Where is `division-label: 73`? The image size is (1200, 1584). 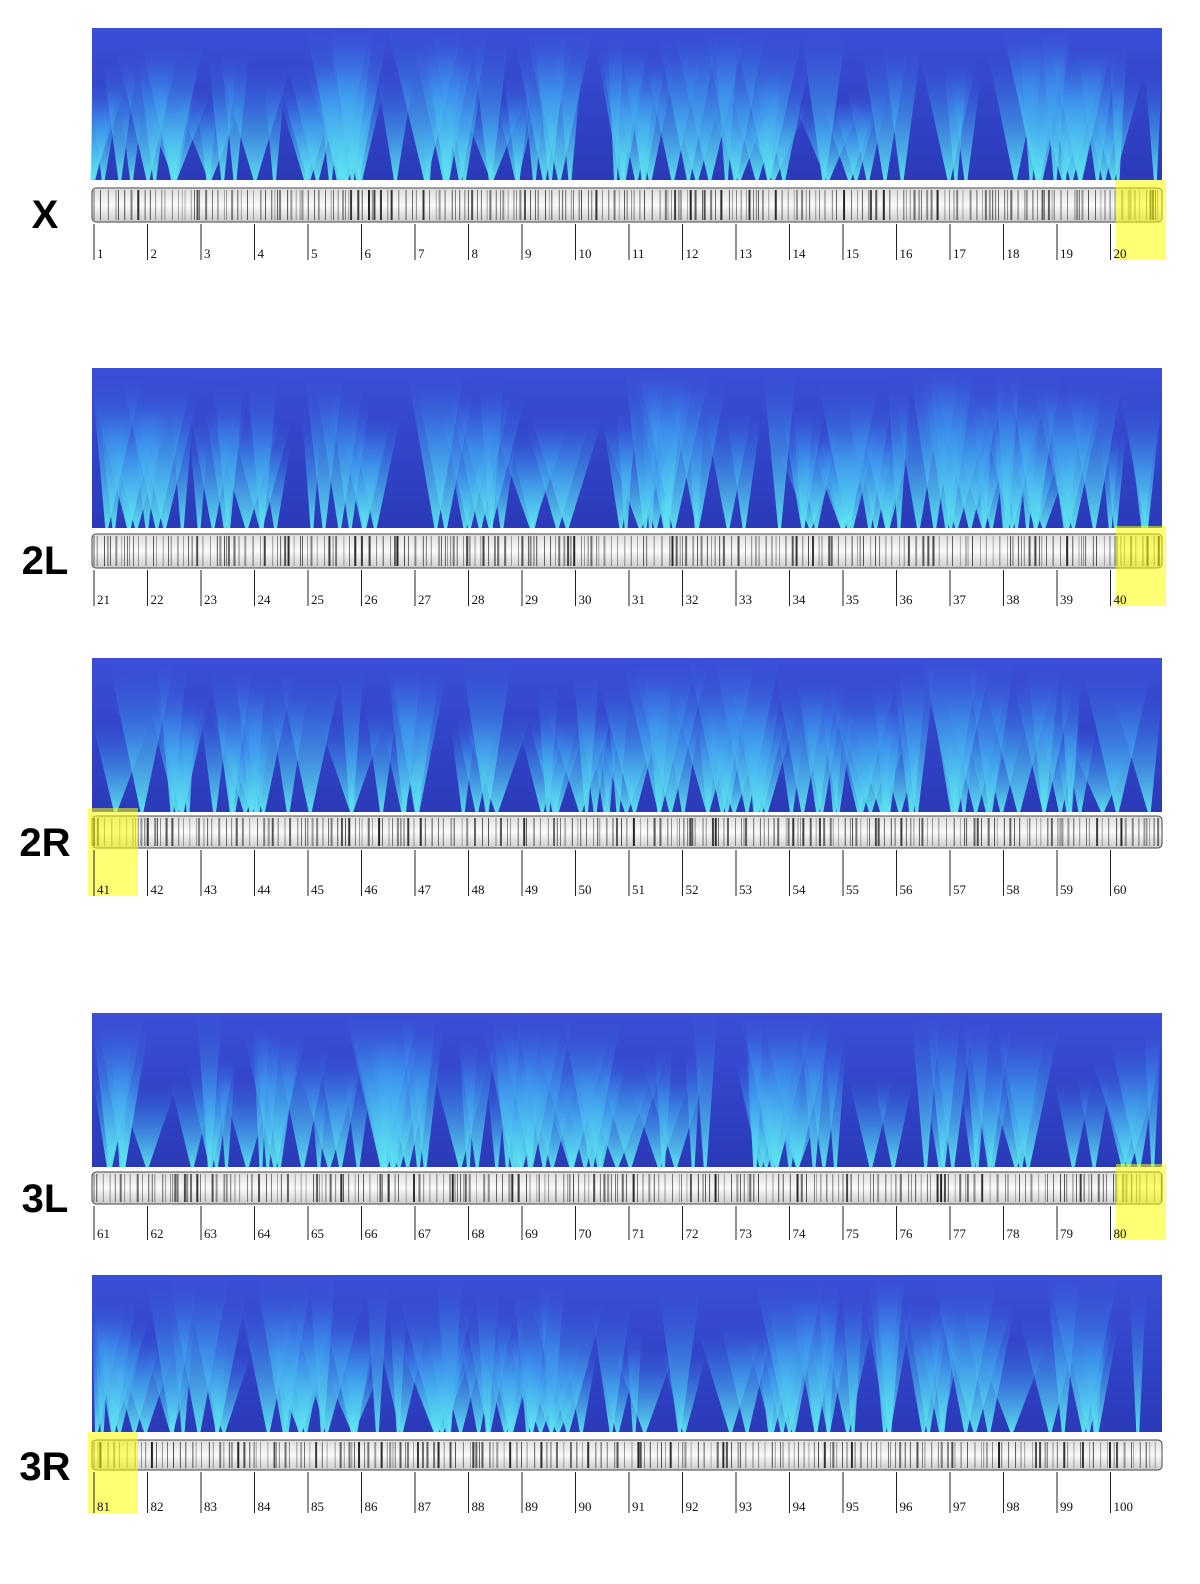 division-label: 73 is located at coordinates (745, 1233).